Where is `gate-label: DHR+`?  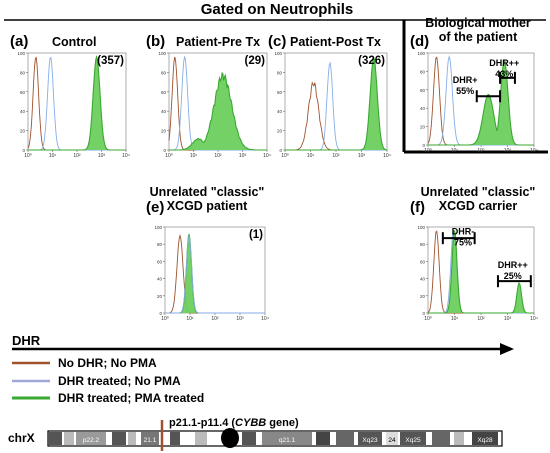 gate-label: DHR+ is located at coordinates (465, 80).